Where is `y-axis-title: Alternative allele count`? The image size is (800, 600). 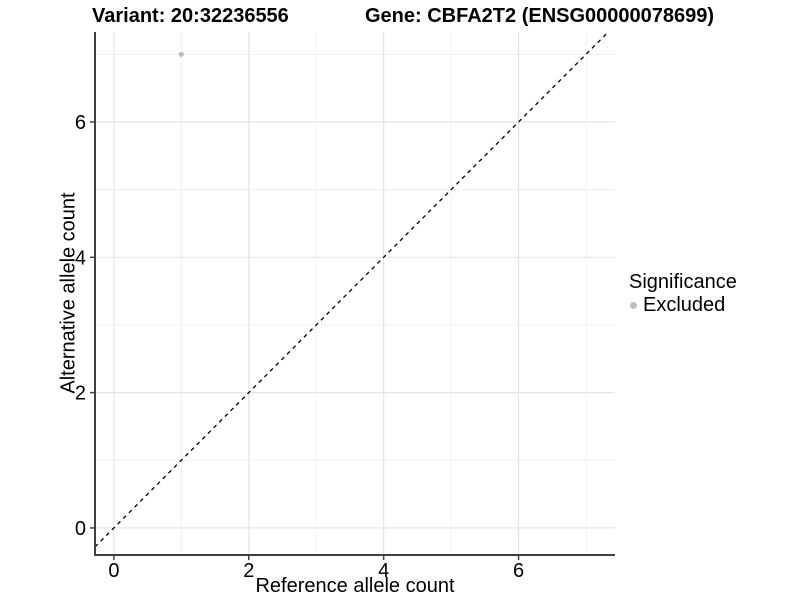
y-axis-title: Alternative allele count is located at coordinates (68, 293).